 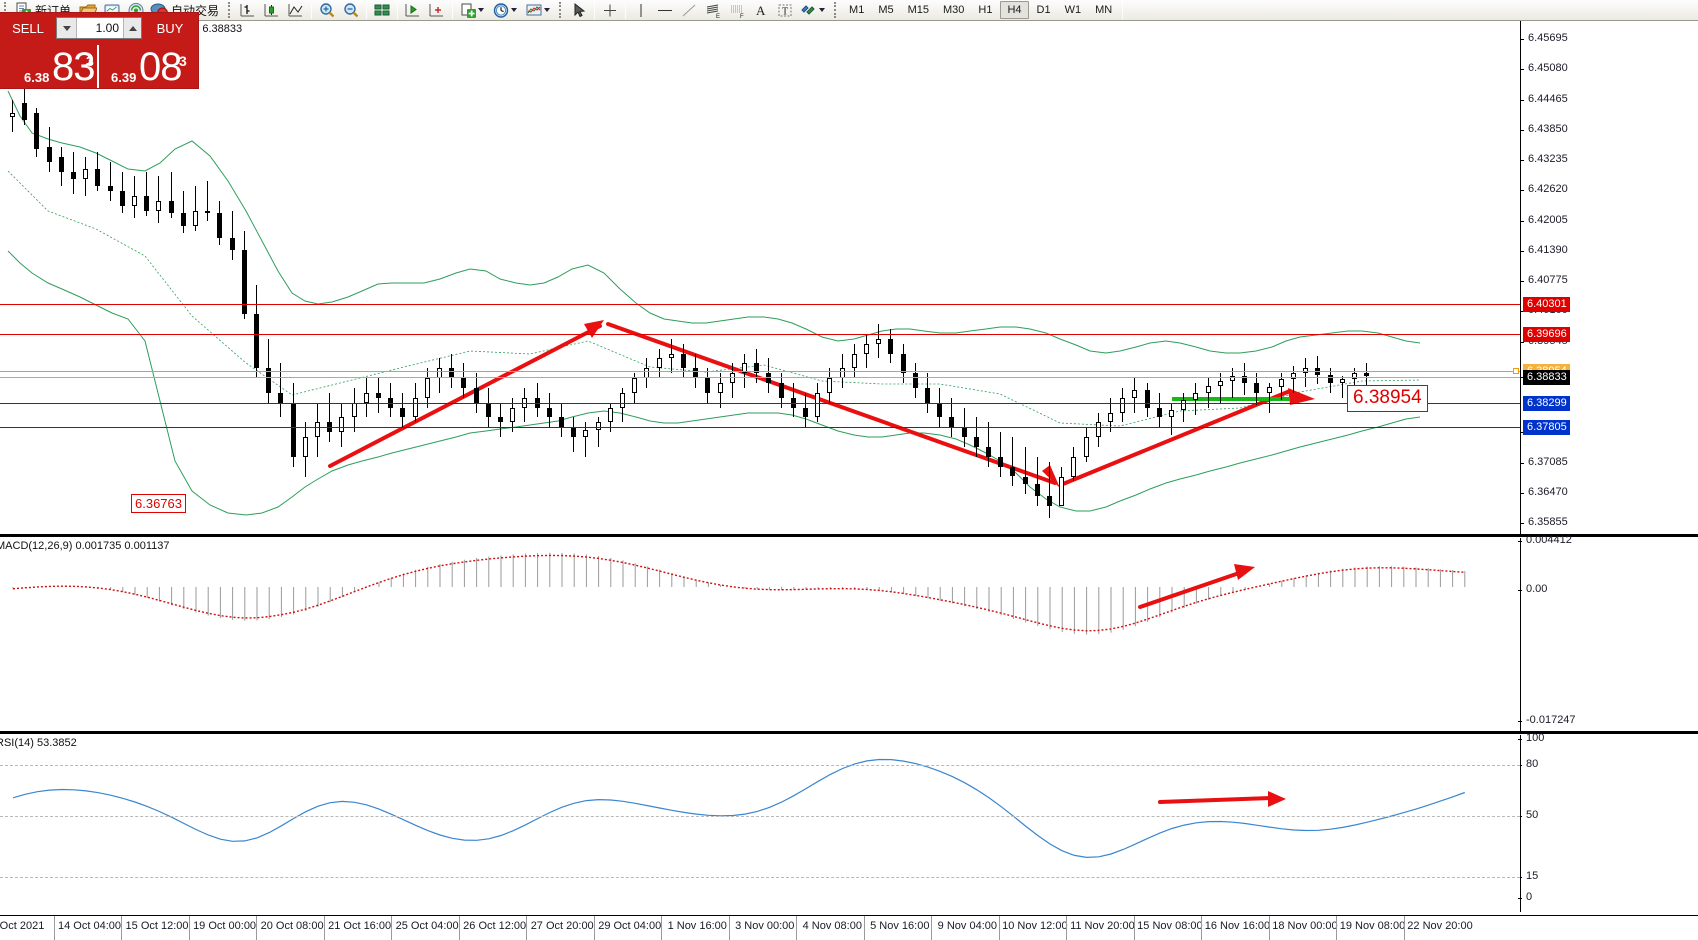 I want to click on one-click-trading-panel: SELL 1.00 BUY 6.38 83 3 6.39 08 3, so click(x=99, y=50).